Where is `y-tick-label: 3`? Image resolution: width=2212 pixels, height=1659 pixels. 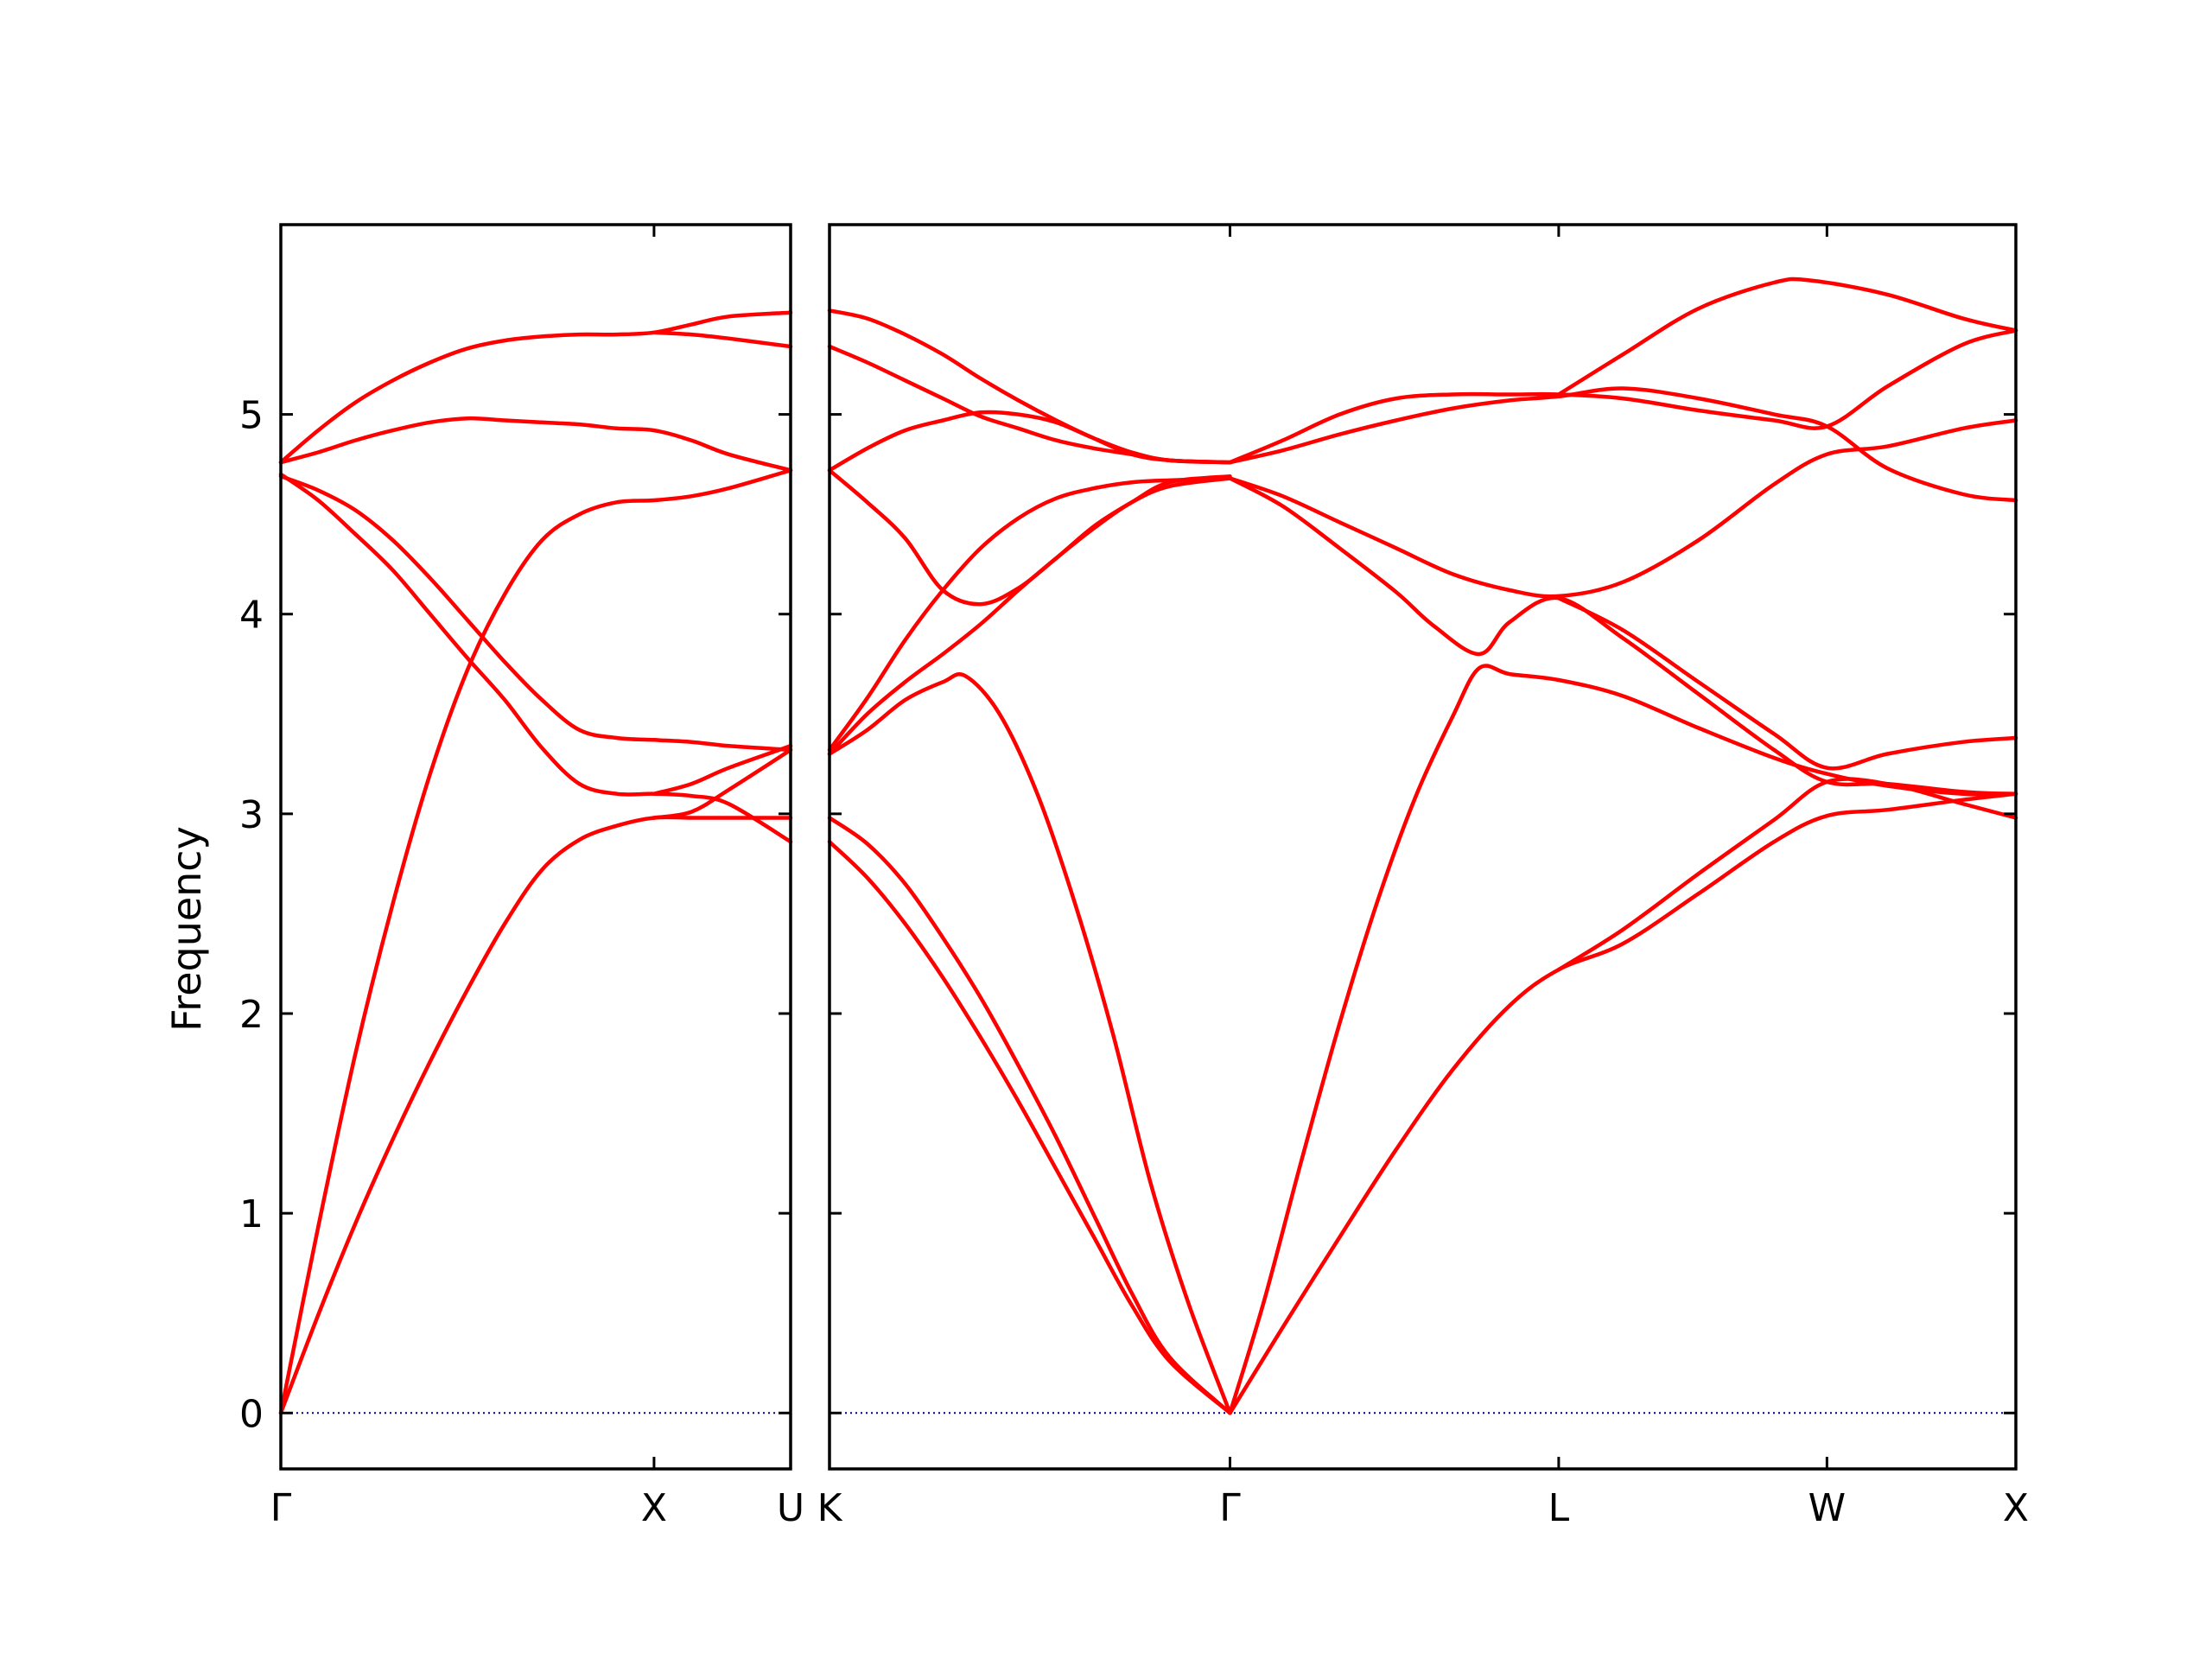
y-tick-label: 3 is located at coordinates (251, 815).